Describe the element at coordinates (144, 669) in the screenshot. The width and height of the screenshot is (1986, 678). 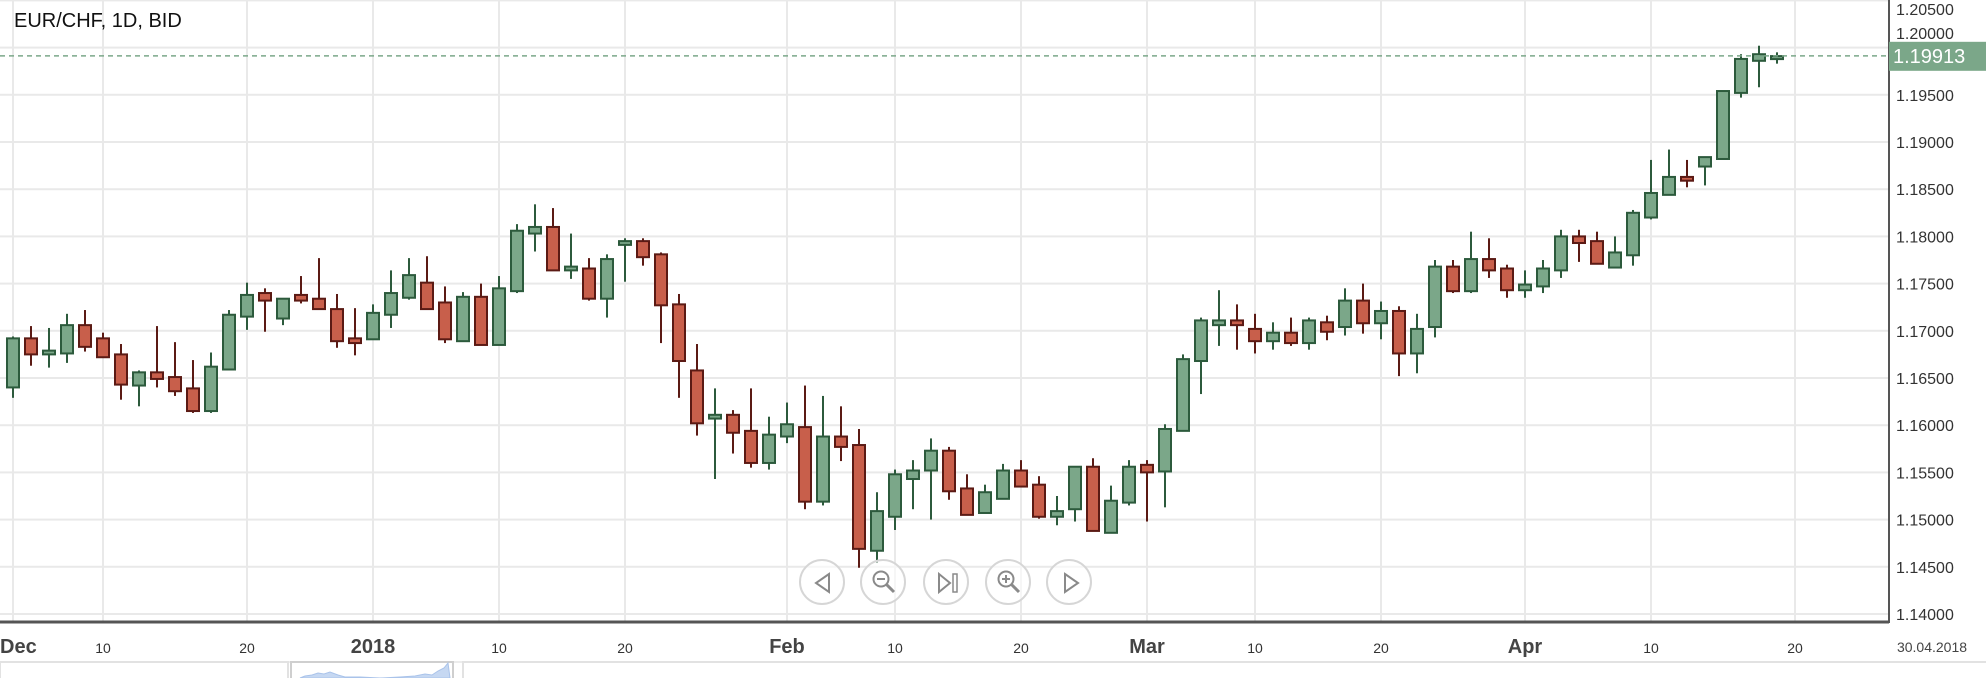
I see `navigator-left-area` at that location.